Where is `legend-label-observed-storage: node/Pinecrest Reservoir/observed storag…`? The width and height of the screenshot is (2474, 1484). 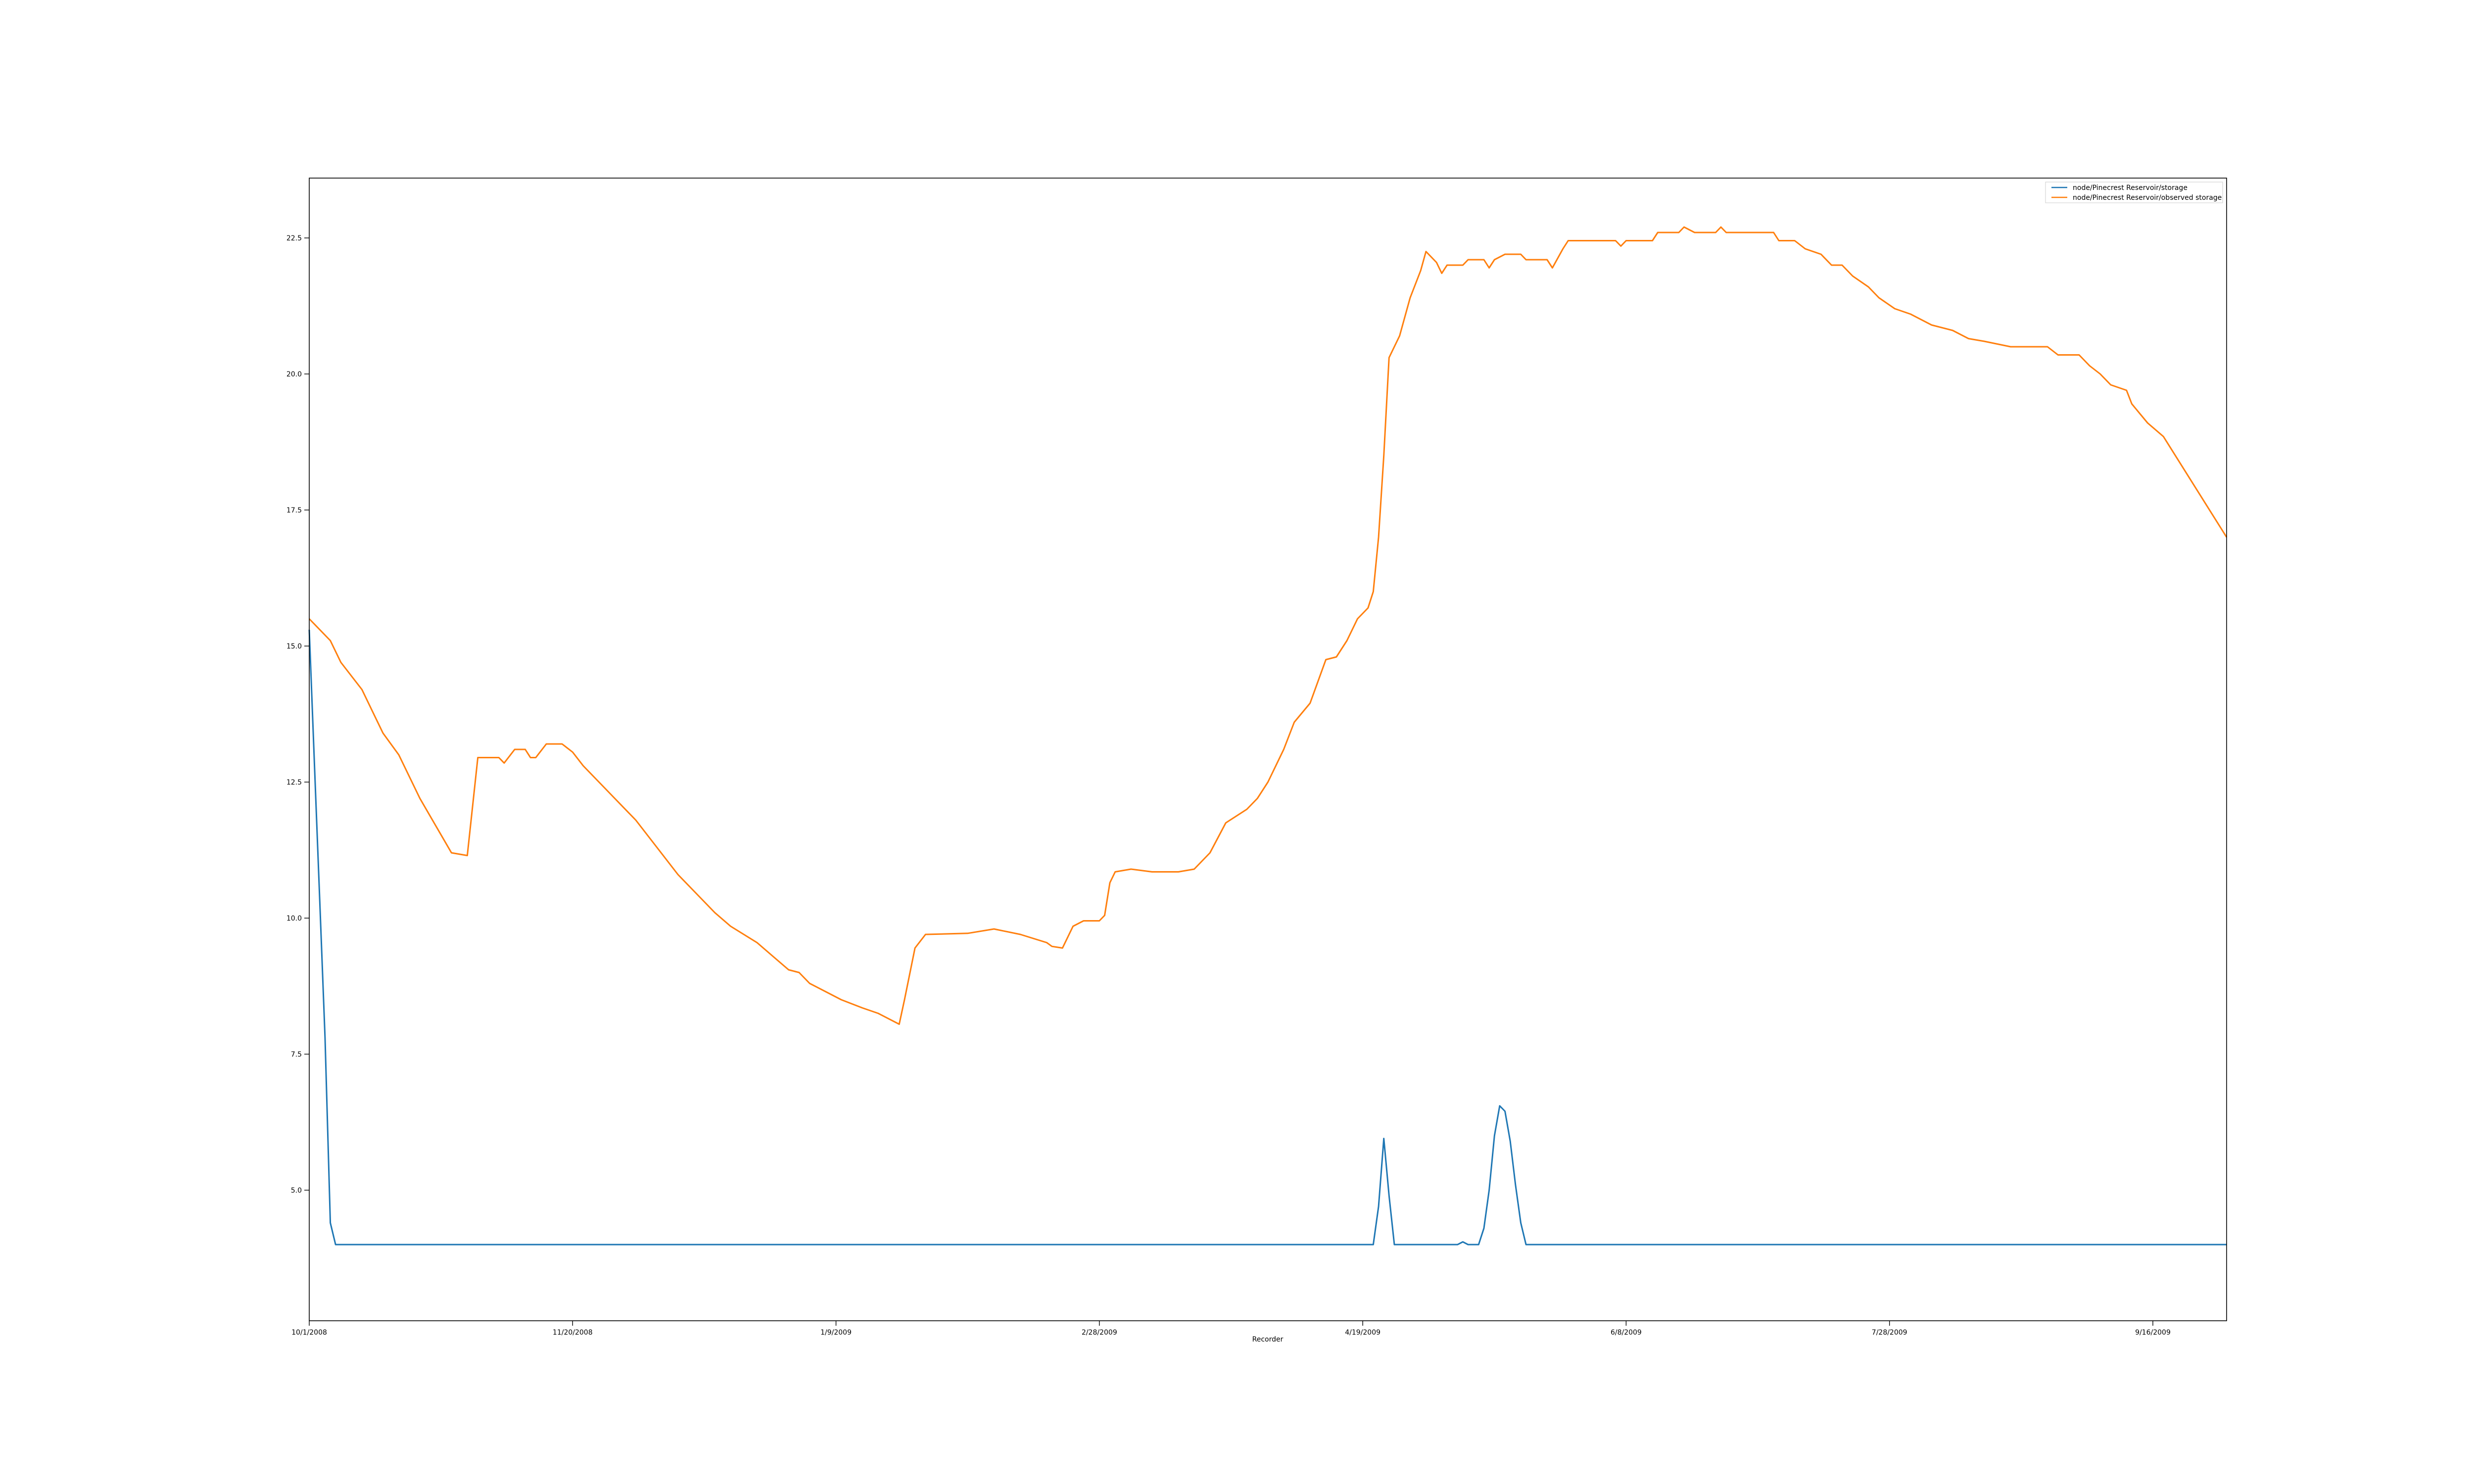 legend-label-observed-storage: node/Pinecrest Reservoir/observed storag… is located at coordinates (2147, 198).